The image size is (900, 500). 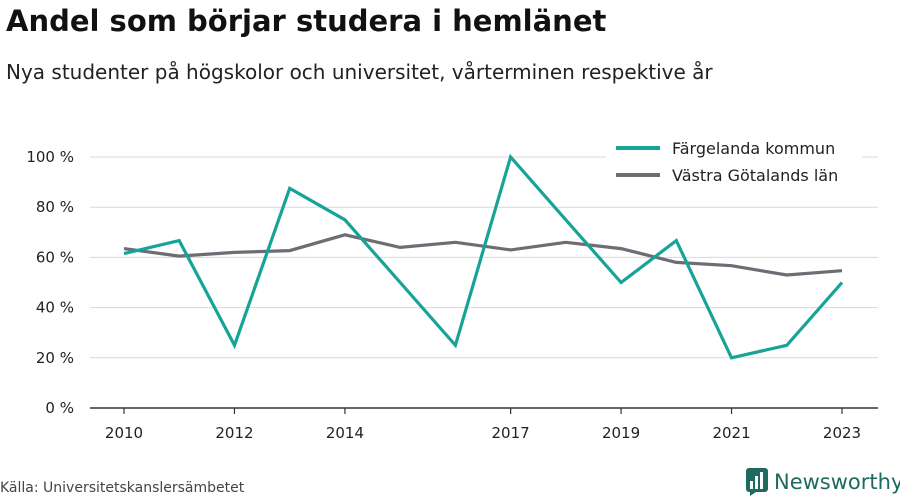 What do you see at coordinates (55, 207) in the screenshot?
I see `y-tick-label: 80 %` at bounding box center [55, 207].